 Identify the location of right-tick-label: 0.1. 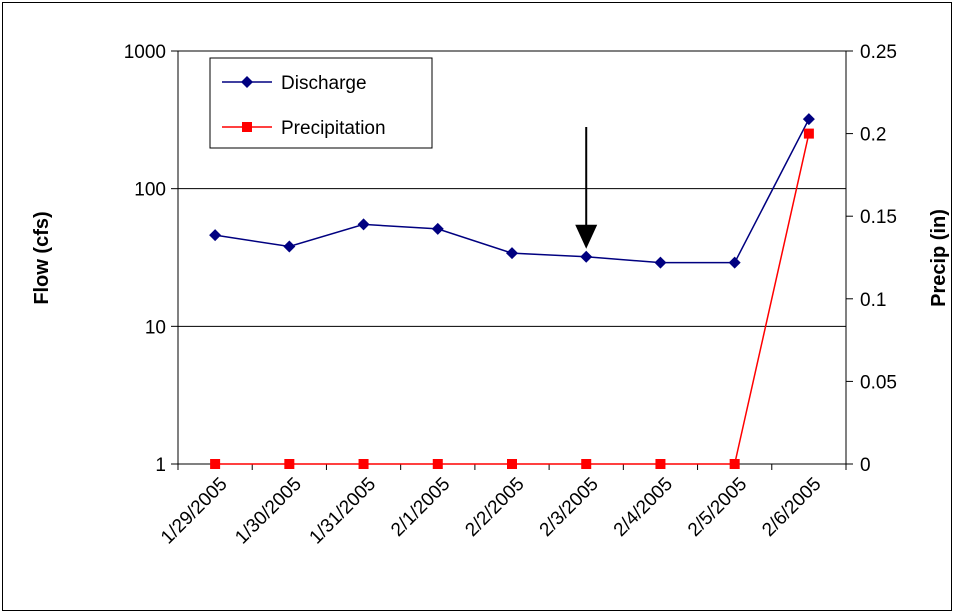
(873, 300).